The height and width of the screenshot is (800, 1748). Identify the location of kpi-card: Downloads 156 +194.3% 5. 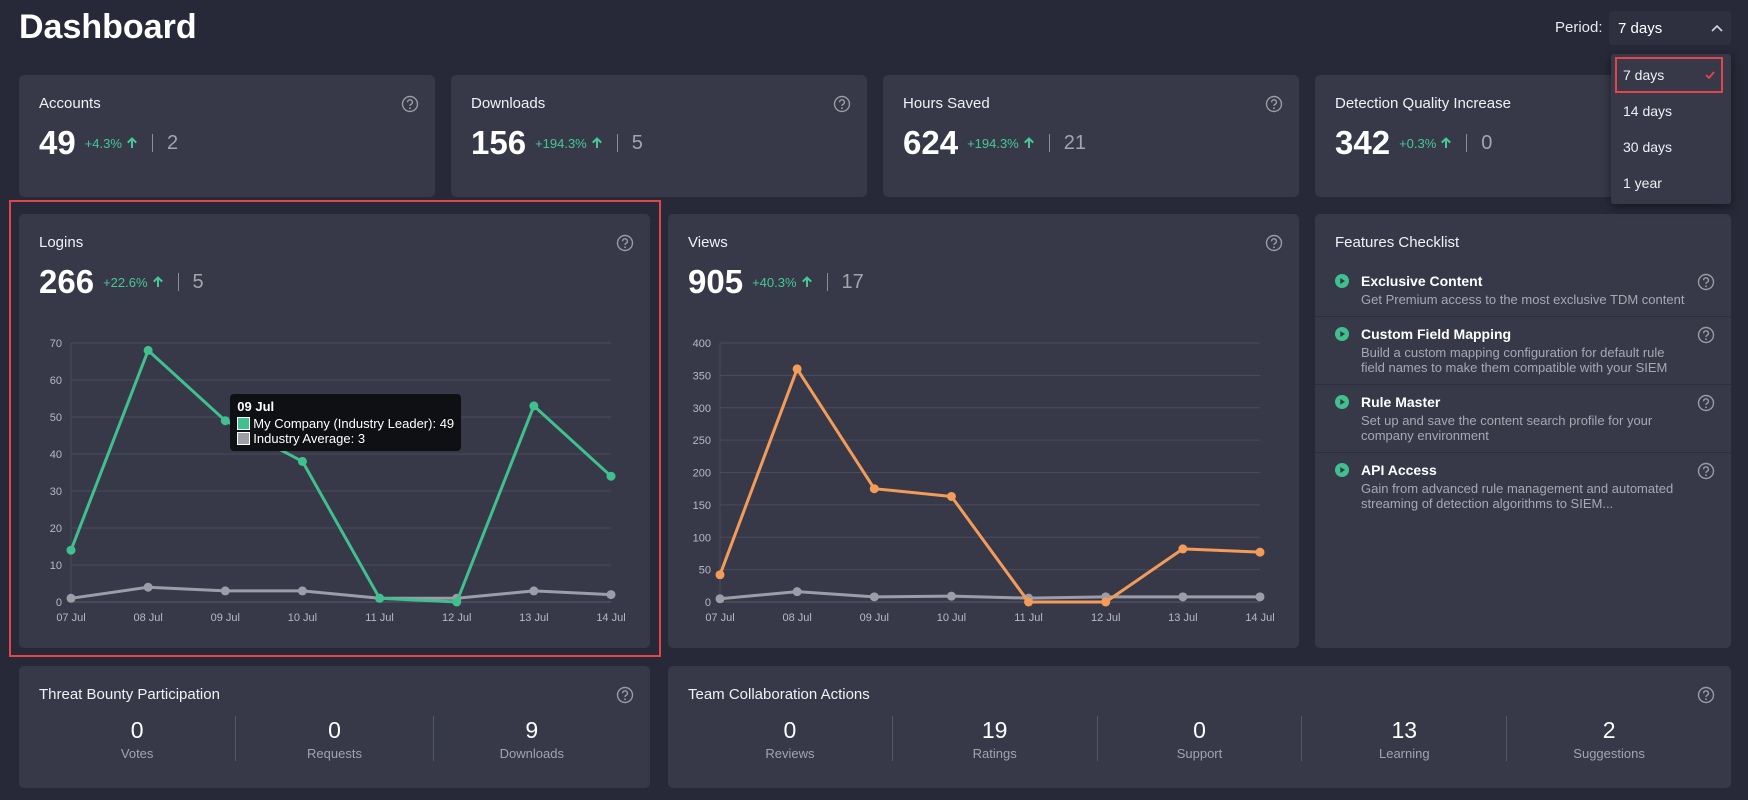
(659, 136).